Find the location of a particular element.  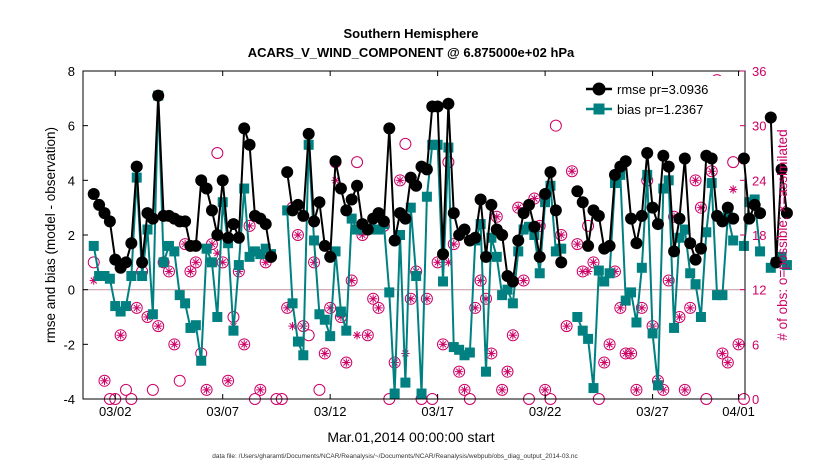

left-y-tick-label: -2 is located at coordinates (69, 344).